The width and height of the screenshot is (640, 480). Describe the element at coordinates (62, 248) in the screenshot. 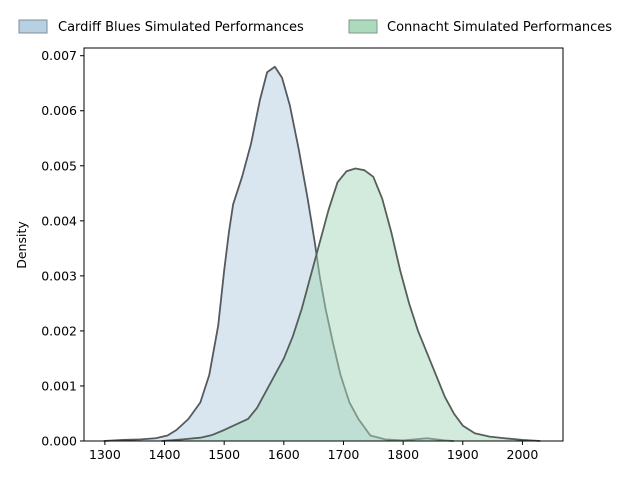

I see `y-axis: 0.000 0.001 0.002 0.003 0.004 0.005 0.006 0.007` at that location.